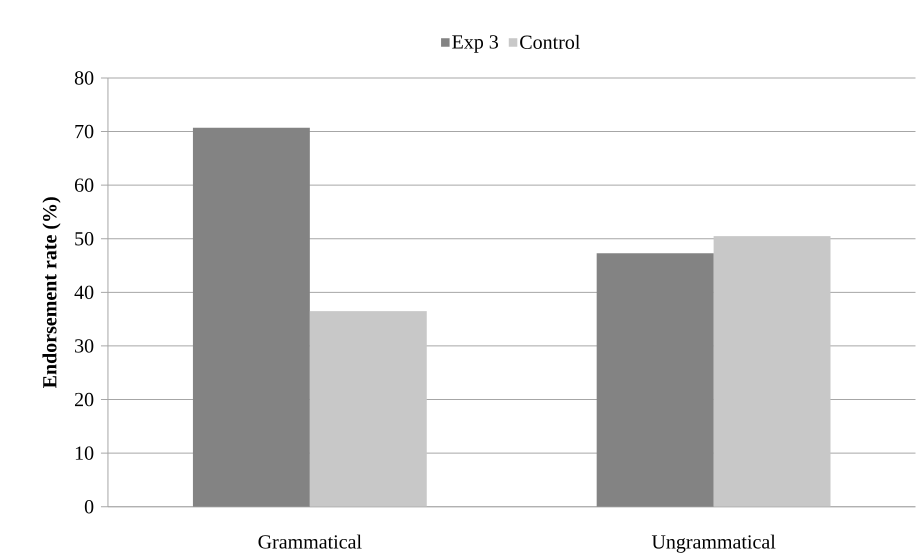  Describe the element at coordinates (84, 131) in the screenshot. I see `y-tick-label: 70` at that location.